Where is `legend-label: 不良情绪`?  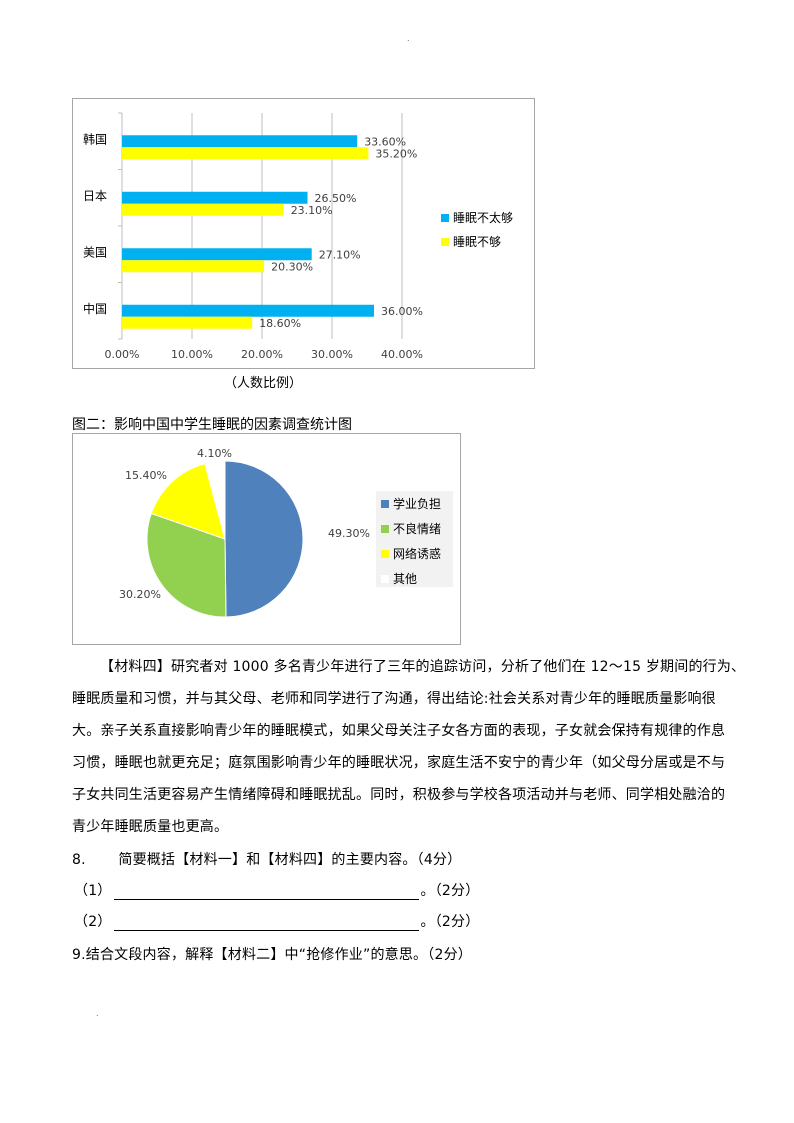
legend-label: 不良情绪 is located at coordinates (417, 528).